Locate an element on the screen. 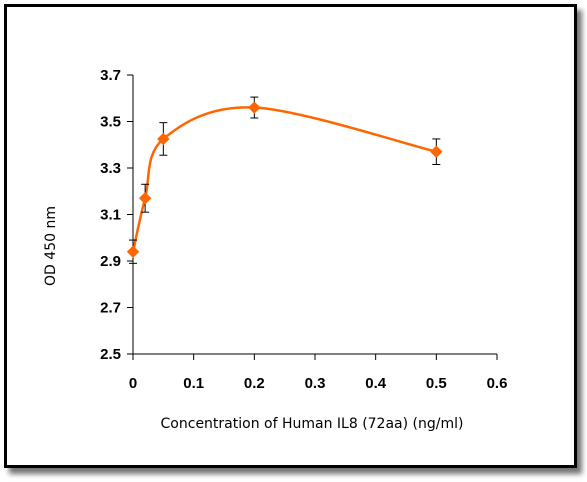 The image size is (587, 482). y-tick-label: 2.7 is located at coordinates (110, 308).